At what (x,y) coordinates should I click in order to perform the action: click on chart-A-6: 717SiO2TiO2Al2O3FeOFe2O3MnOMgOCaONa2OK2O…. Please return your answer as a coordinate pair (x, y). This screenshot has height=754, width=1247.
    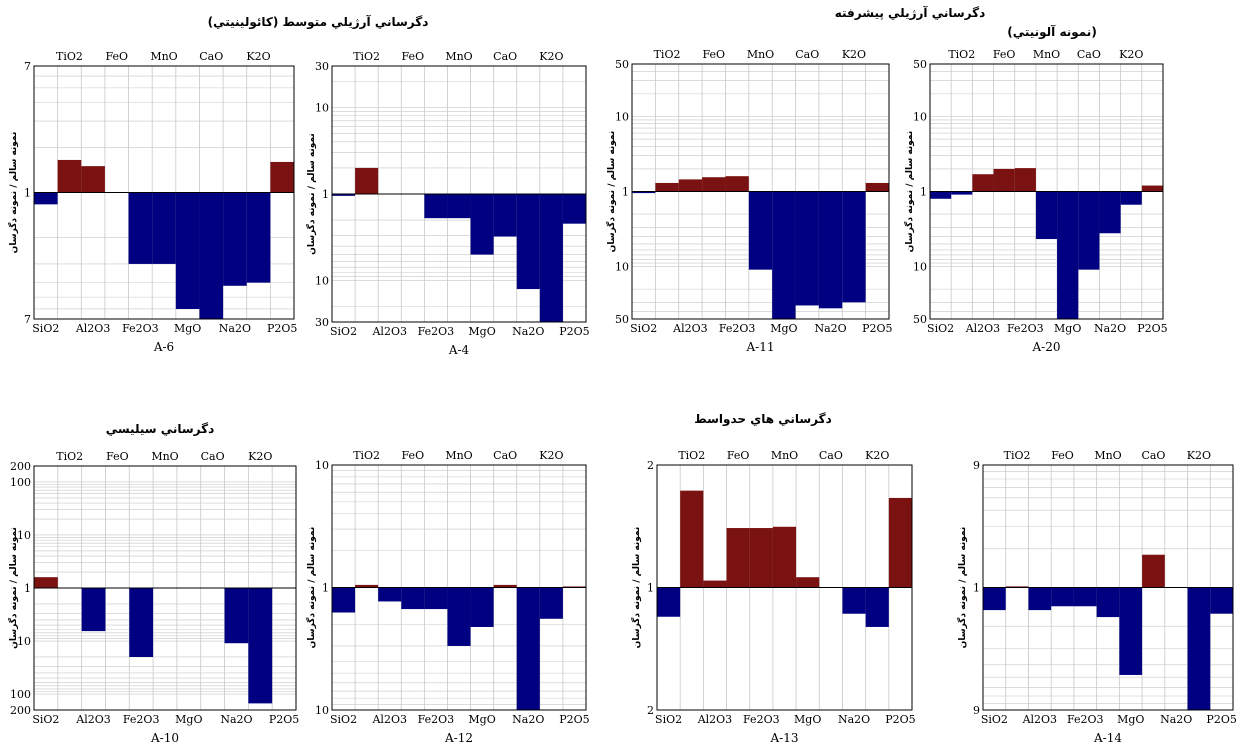
    Looking at the image, I should click on (152, 202).